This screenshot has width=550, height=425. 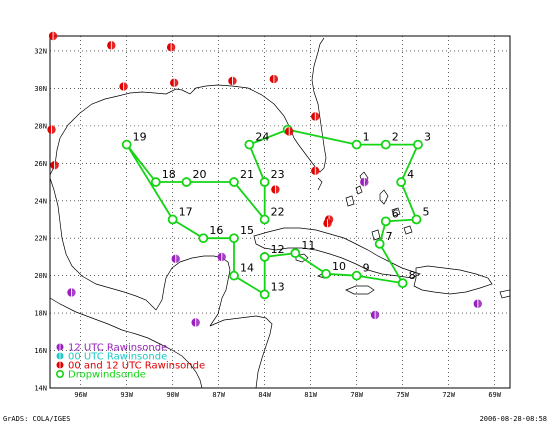 I want to click on lon-tick-label: 90W, so click(x=172, y=395).